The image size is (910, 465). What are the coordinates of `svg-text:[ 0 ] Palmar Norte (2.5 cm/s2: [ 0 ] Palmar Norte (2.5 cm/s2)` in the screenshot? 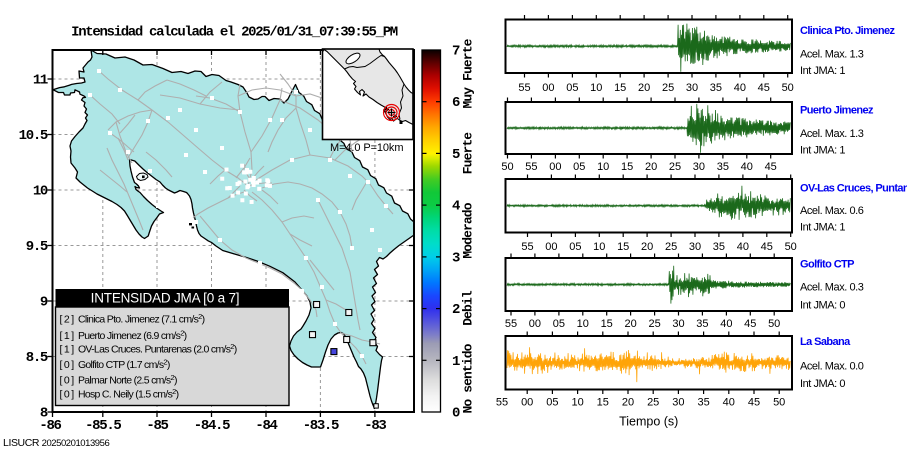 It's located at (118, 380).